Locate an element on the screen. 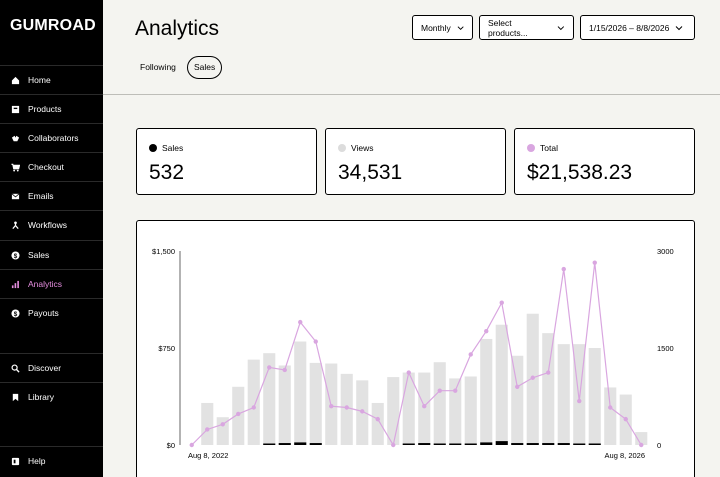  sidebar-item-emails: Emails is located at coordinates (51, 195).